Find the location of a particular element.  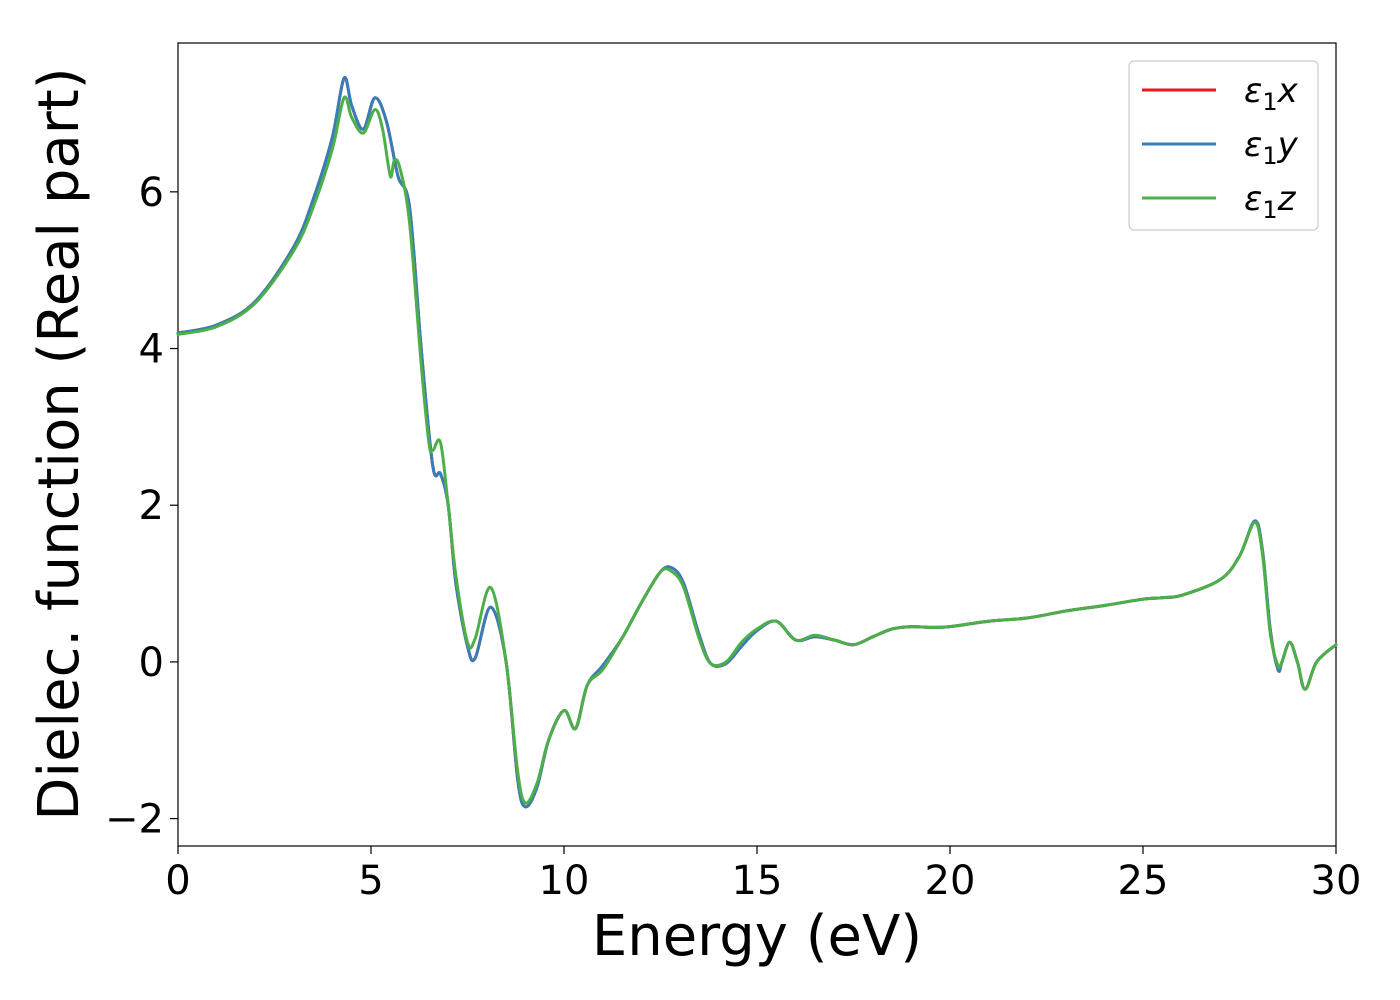

legend-label-z: ε1z is located at coordinates (1270, 201).